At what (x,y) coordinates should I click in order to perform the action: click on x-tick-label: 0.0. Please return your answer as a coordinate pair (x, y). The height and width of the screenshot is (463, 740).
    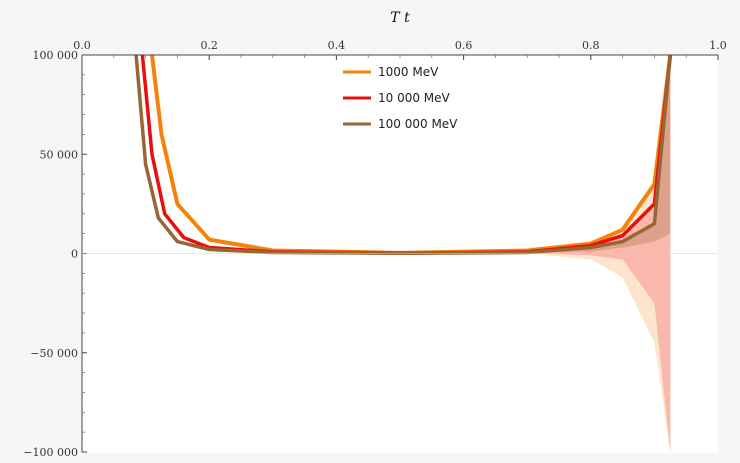
    Looking at the image, I should click on (82, 45).